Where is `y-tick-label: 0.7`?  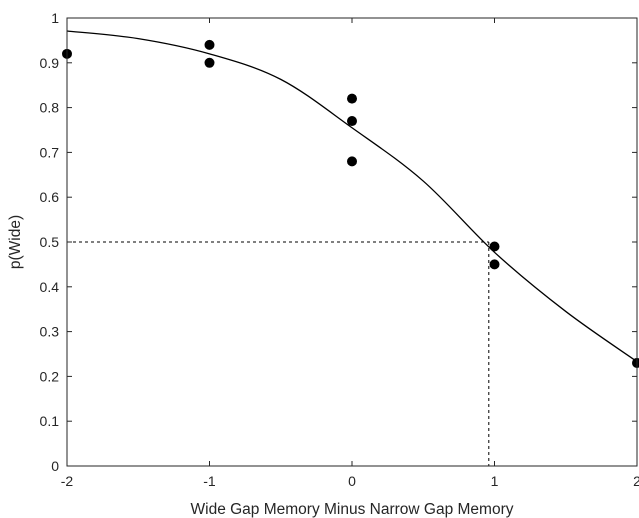
y-tick-label: 0.7 is located at coordinates (50, 152).